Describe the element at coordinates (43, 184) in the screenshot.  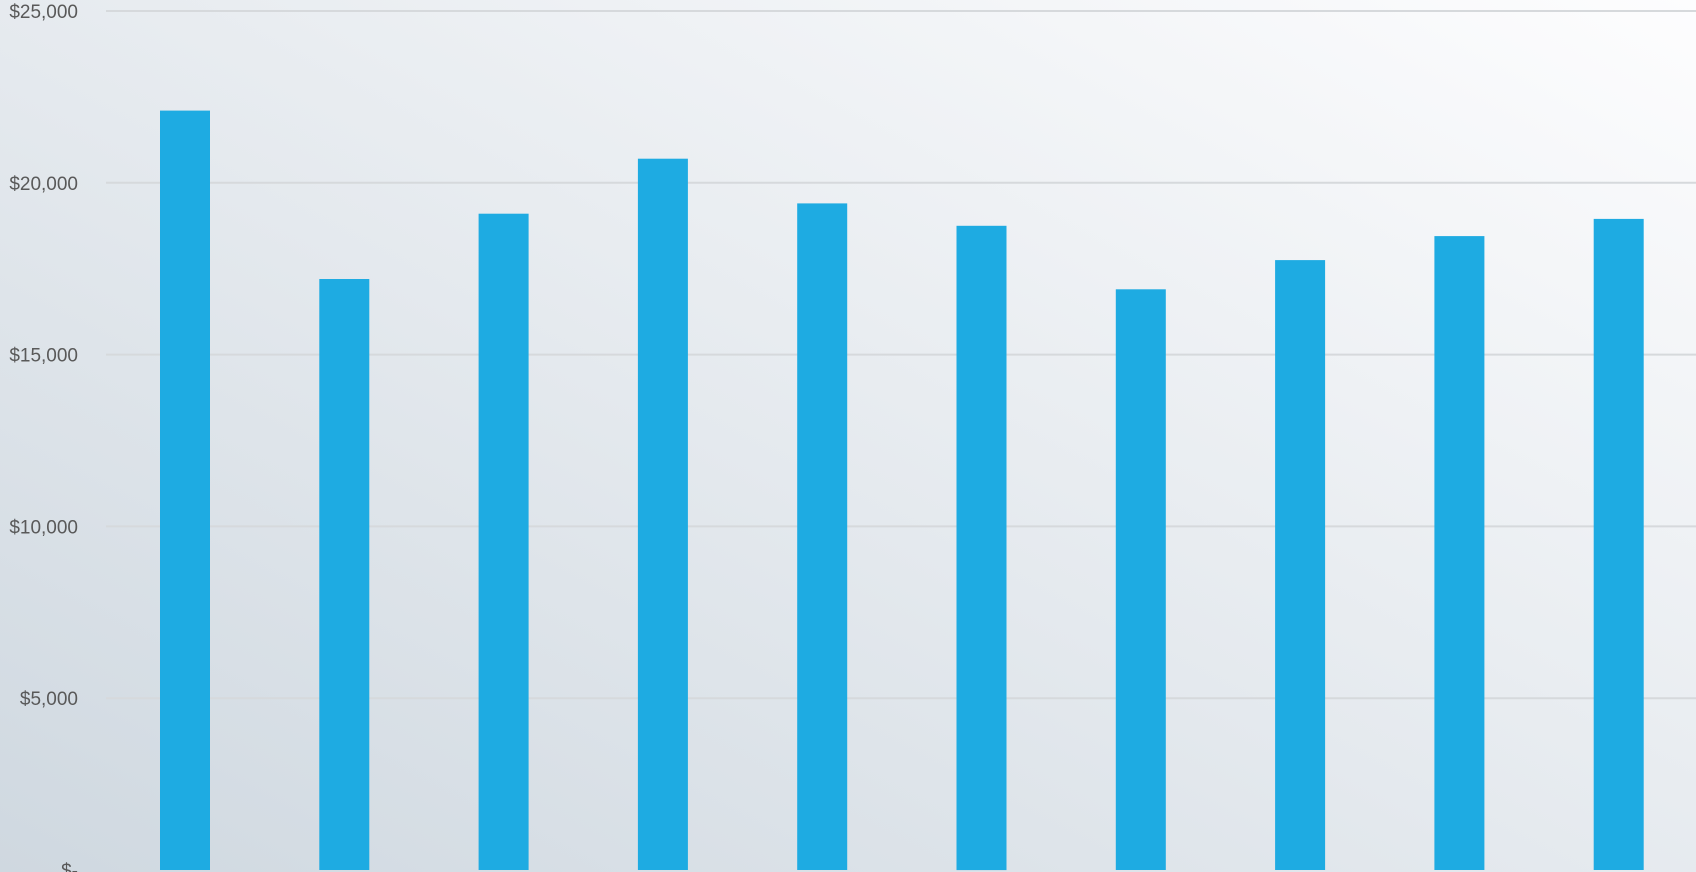
I see `y-tick-label: $20,000` at that location.